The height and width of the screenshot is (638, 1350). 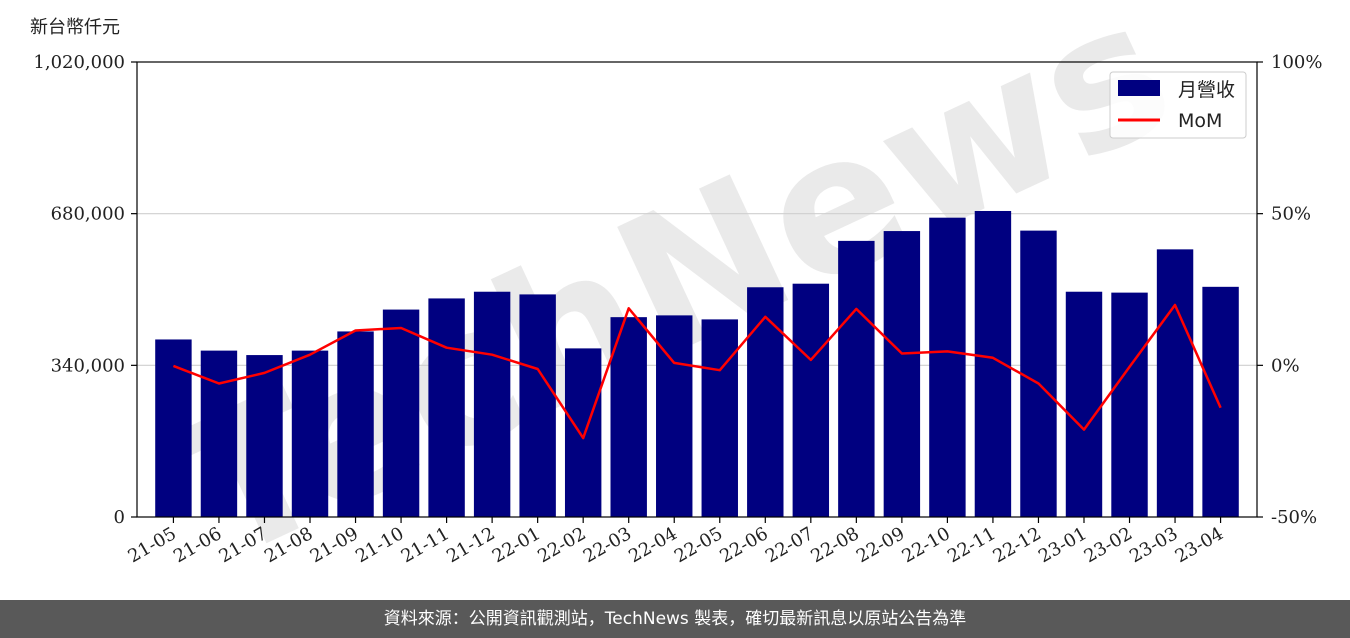 What do you see at coordinates (1291, 214) in the screenshot?
I see `y-right-tick-label: 50%` at bounding box center [1291, 214].